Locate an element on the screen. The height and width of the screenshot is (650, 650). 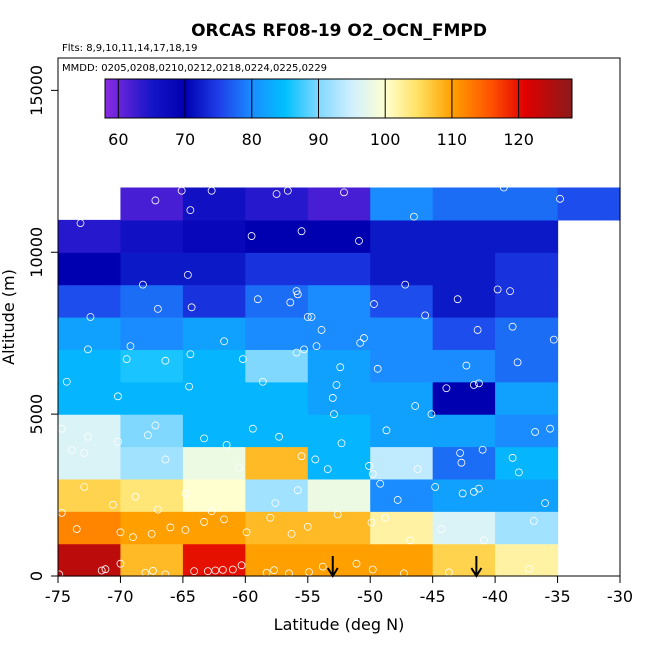
colorbar-tick-label: 100 is located at coordinates (385, 139).